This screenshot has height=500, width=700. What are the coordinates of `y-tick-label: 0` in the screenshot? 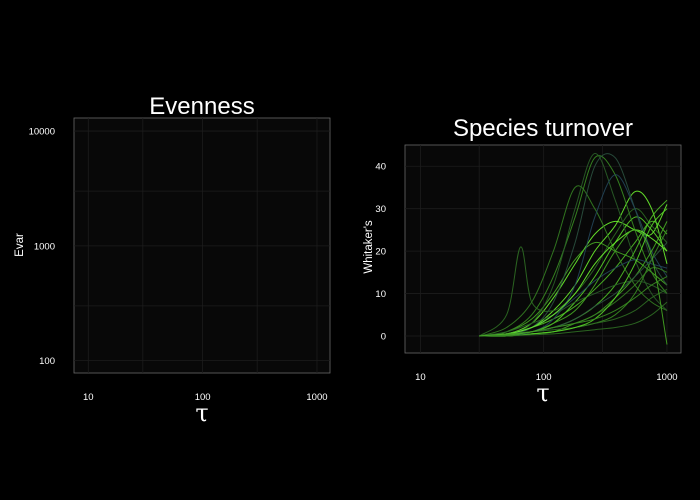 It's located at (383, 337).